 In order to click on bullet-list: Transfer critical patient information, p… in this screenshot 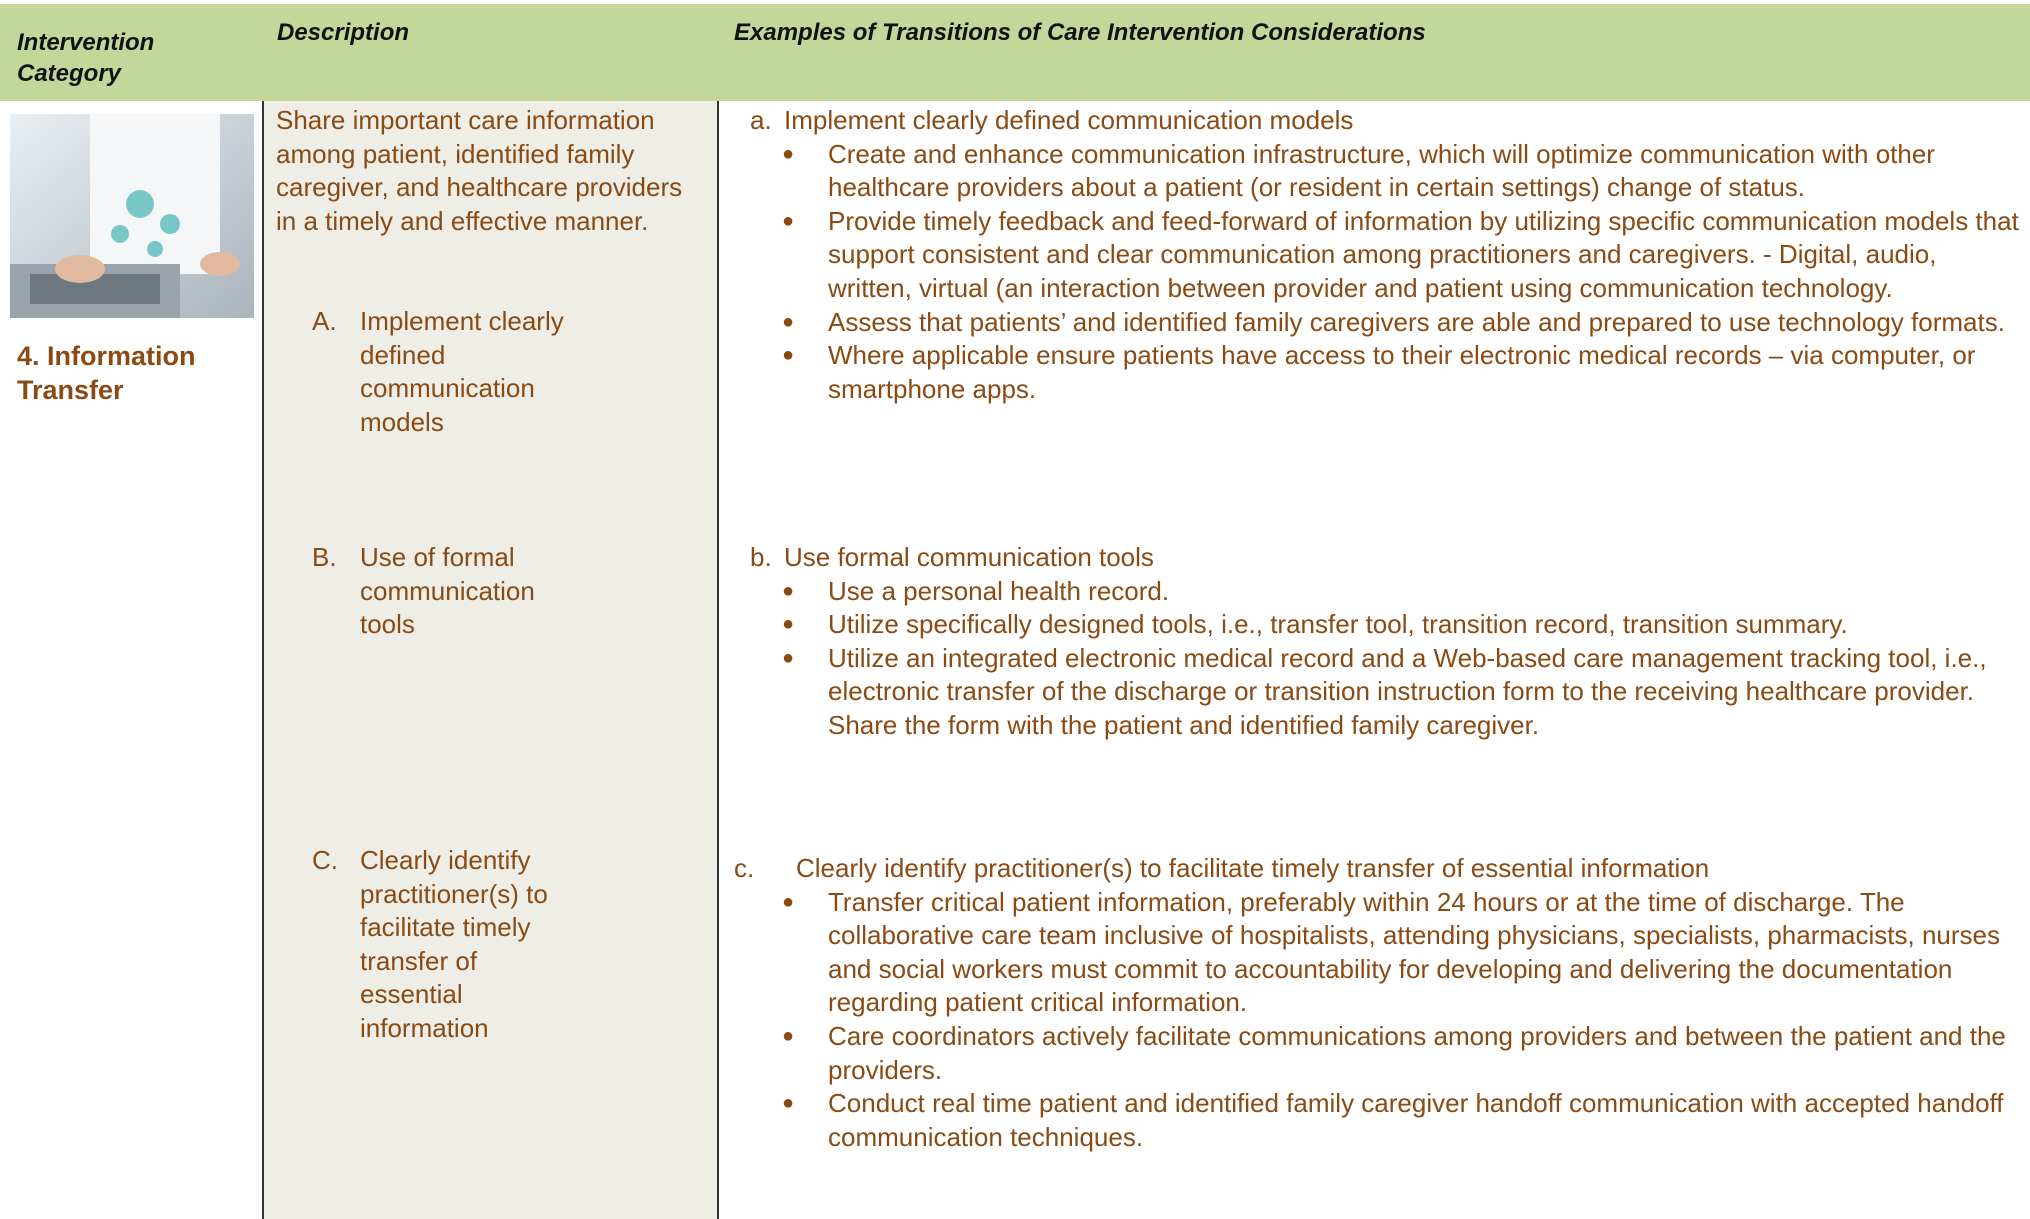, I will do `click(1377, 1020)`.